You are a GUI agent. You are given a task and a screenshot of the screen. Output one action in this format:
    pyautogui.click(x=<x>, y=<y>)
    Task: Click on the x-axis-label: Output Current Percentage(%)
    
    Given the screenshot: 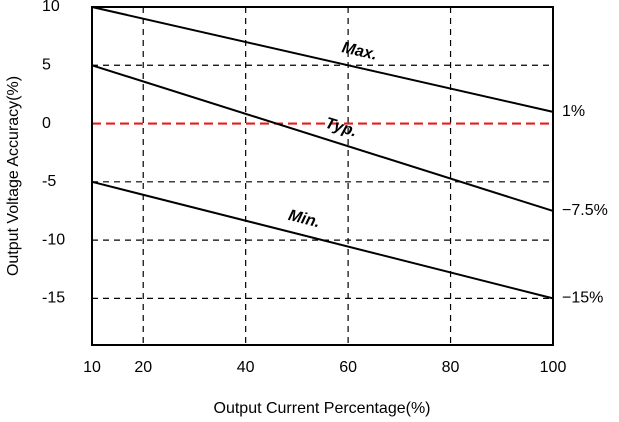 What is the action you would take?
    pyautogui.click(x=322, y=408)
    